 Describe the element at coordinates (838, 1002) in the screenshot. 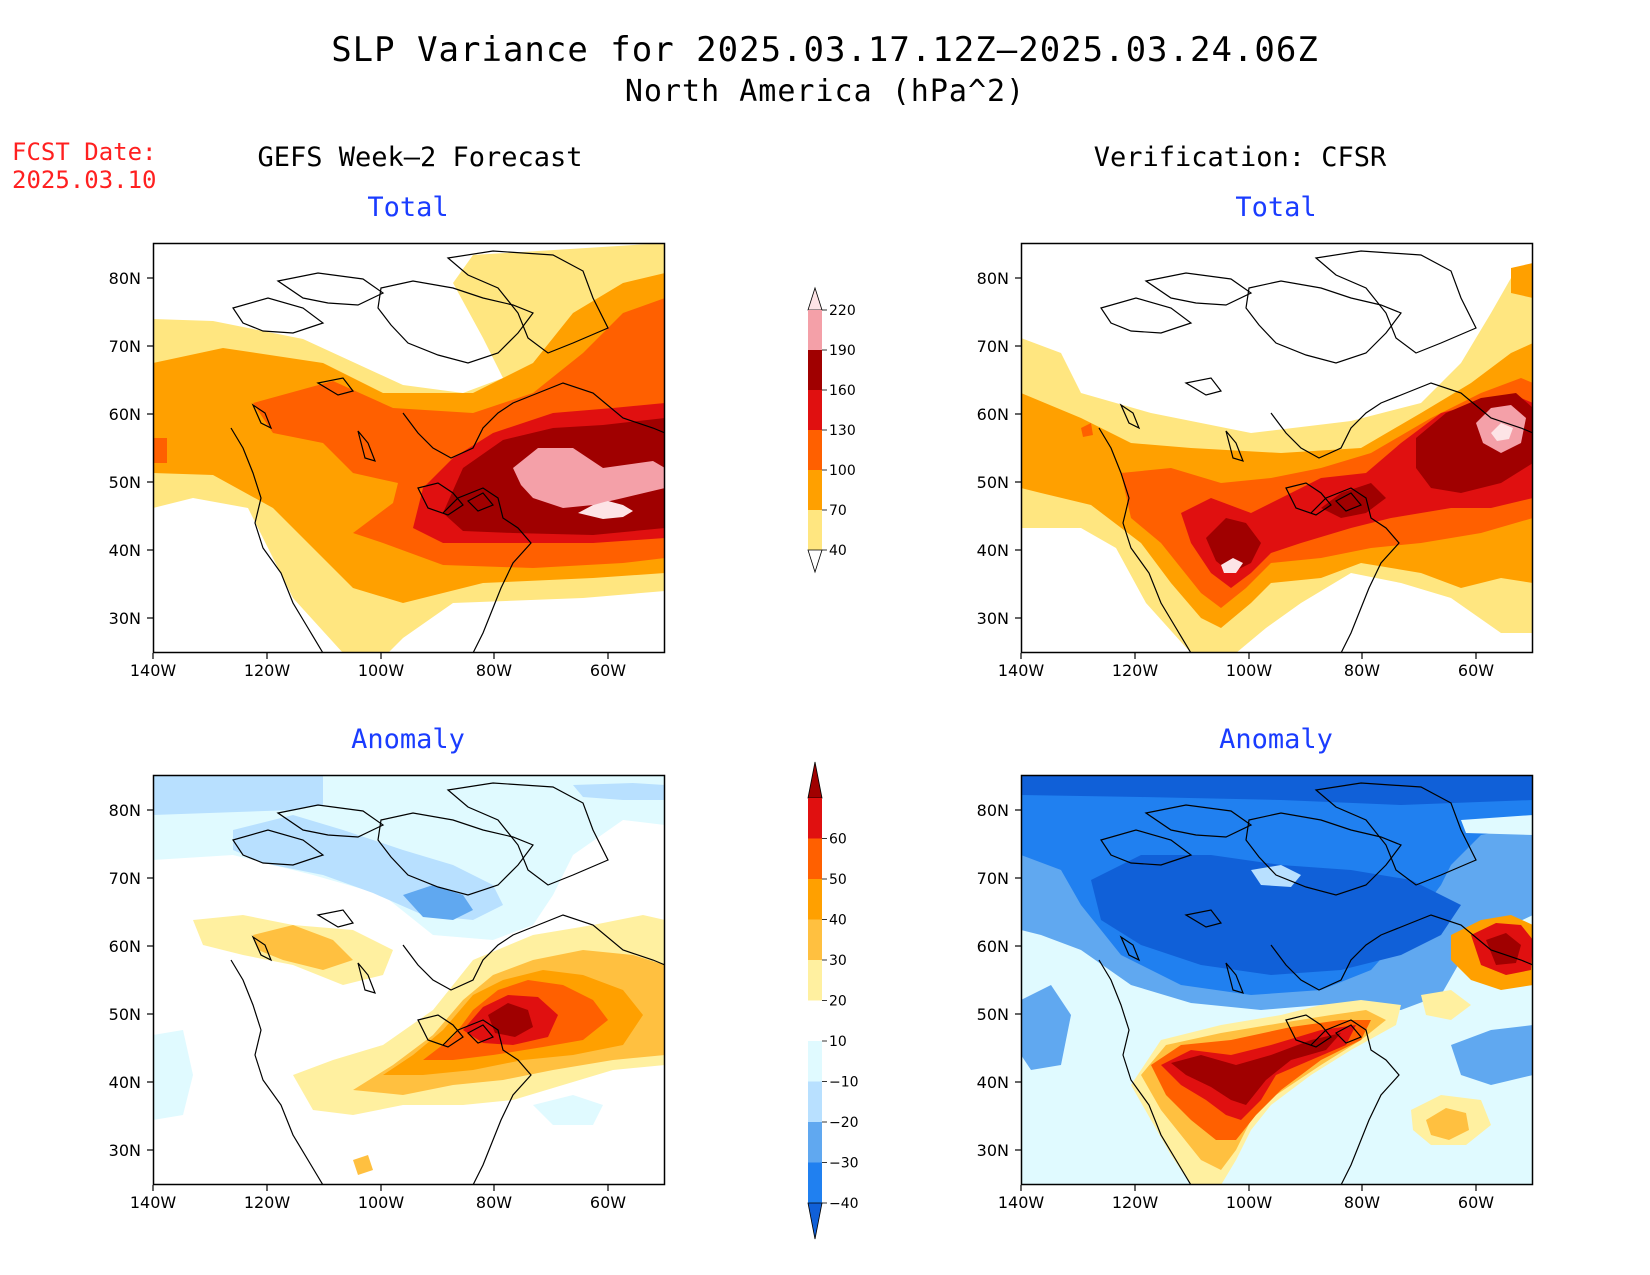

I see `anomaly-colorbar-label: 20` at that location.